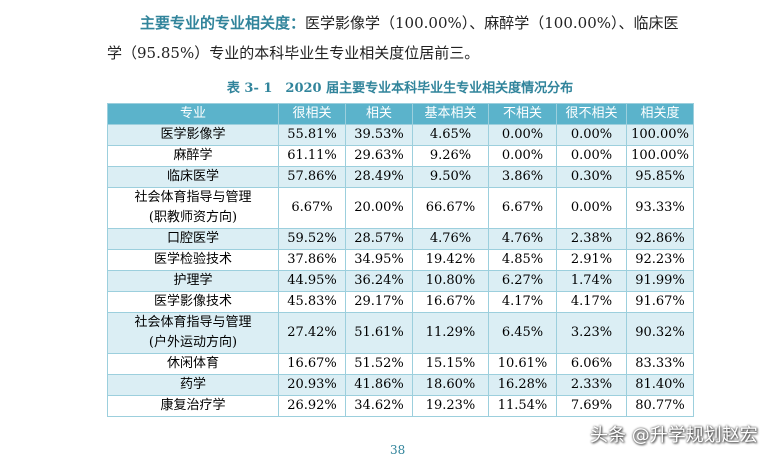 The image size is (784, 457). What do you see at coordinates (591, 281) in the screenshot?
I see `value-cell: 1.74%` at bounding box center [591, 281].